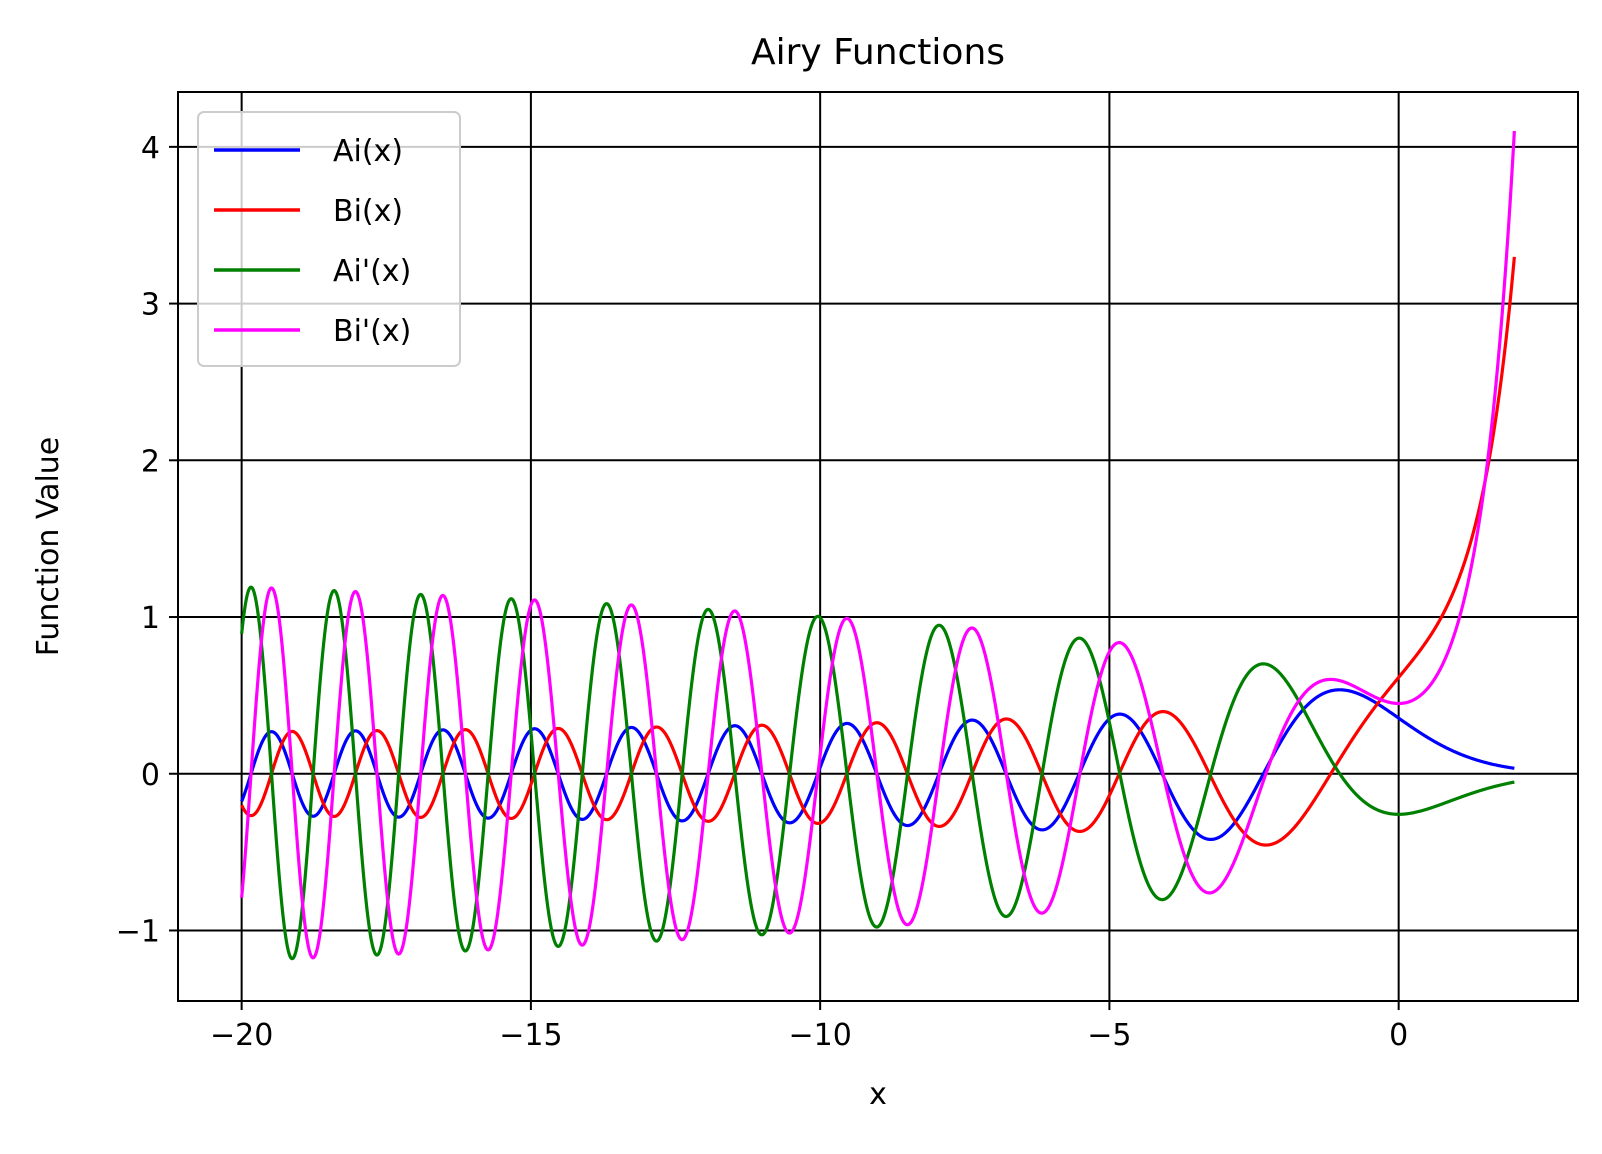 This screenshot has height=1154, width=1602. I want to click on x-tick-label: −15, so click(530, 1035).